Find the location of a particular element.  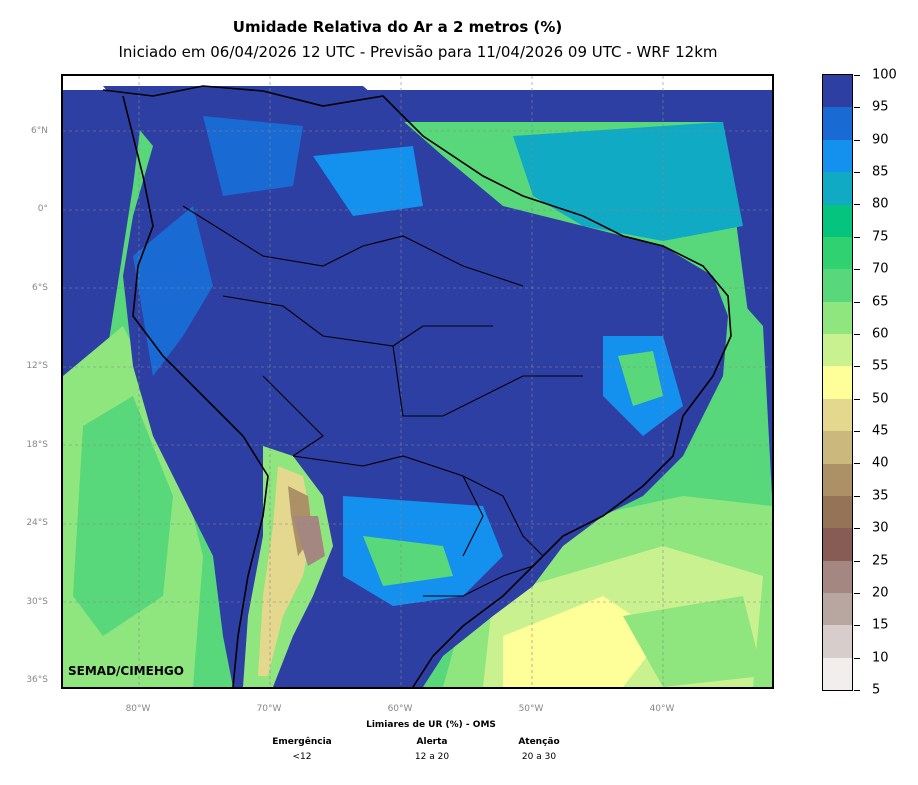

threshold-attention: Atenção 20 a 30 is located at coordinates (539, 749).